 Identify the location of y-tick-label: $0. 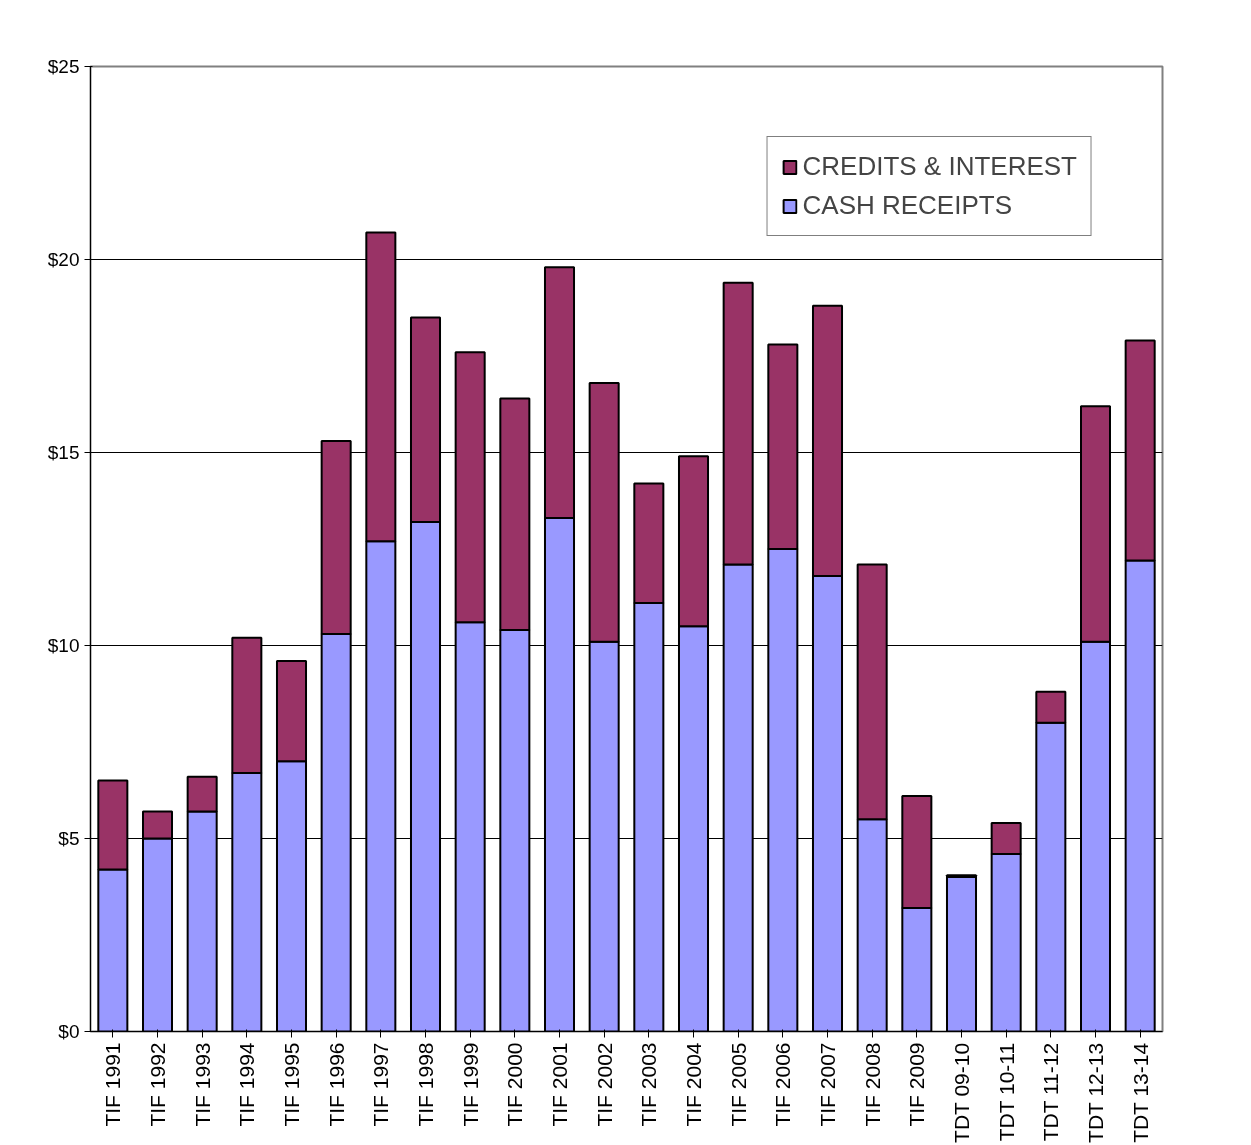
(69, 1031).